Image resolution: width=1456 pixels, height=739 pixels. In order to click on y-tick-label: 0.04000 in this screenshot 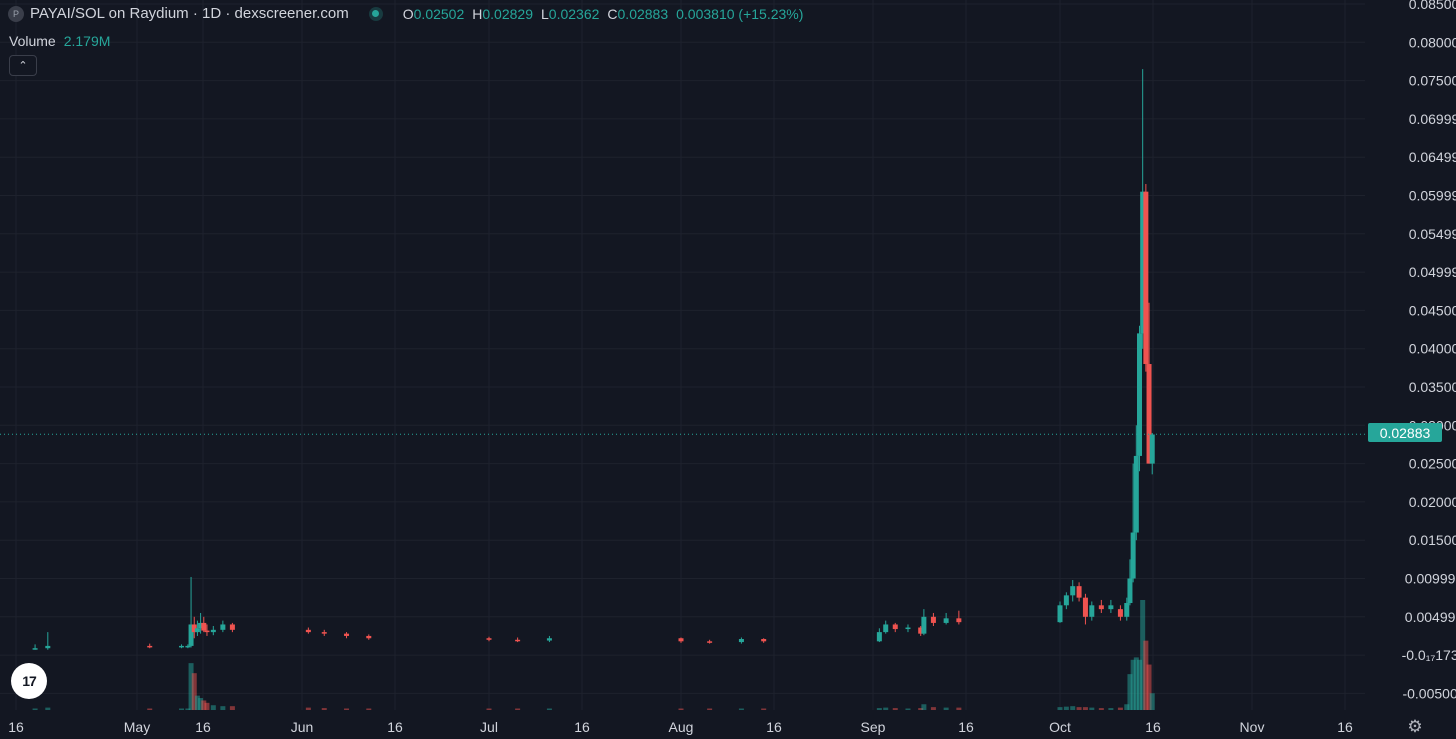, I will do `click(1432, 349)`.